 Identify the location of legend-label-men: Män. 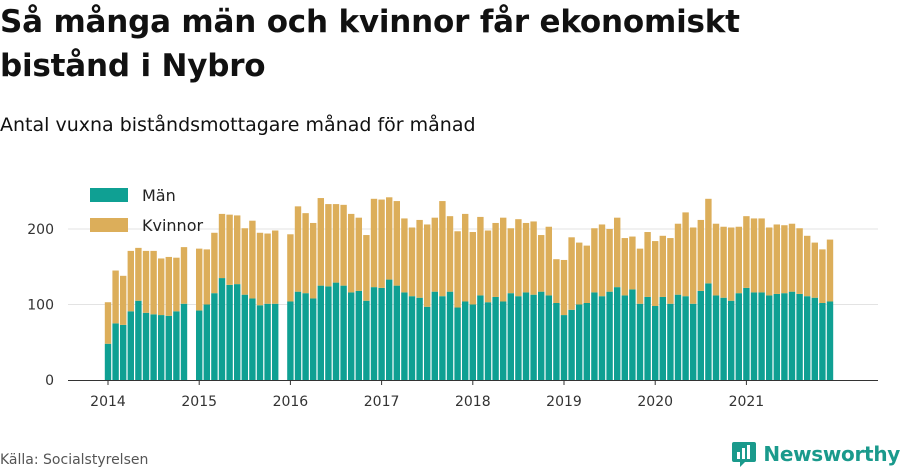
(159, 195).